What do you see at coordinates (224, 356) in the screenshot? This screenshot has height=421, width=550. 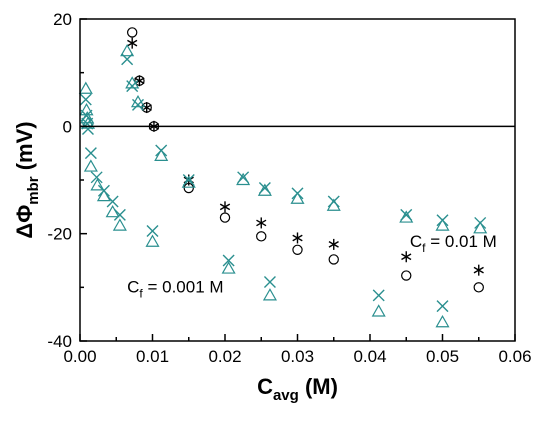 I see `x-tick-label: 0.02` at bounding box center [224, 356].